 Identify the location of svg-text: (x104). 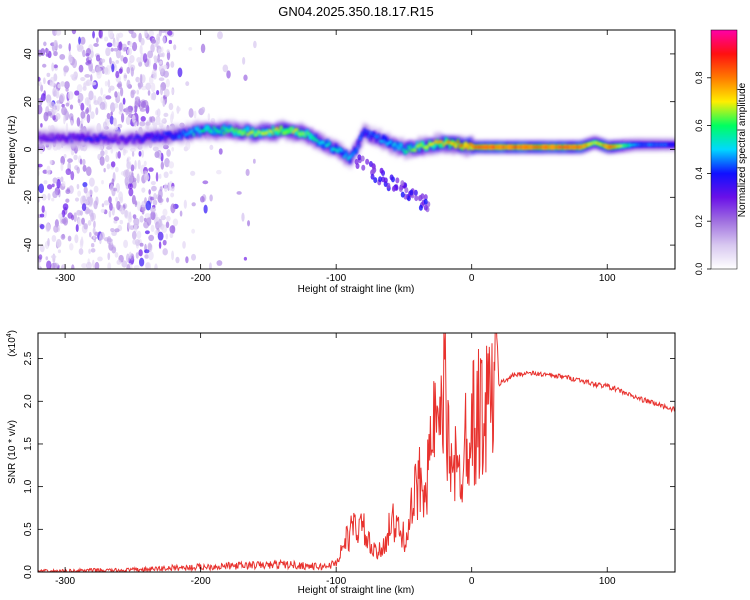
(12, 343).